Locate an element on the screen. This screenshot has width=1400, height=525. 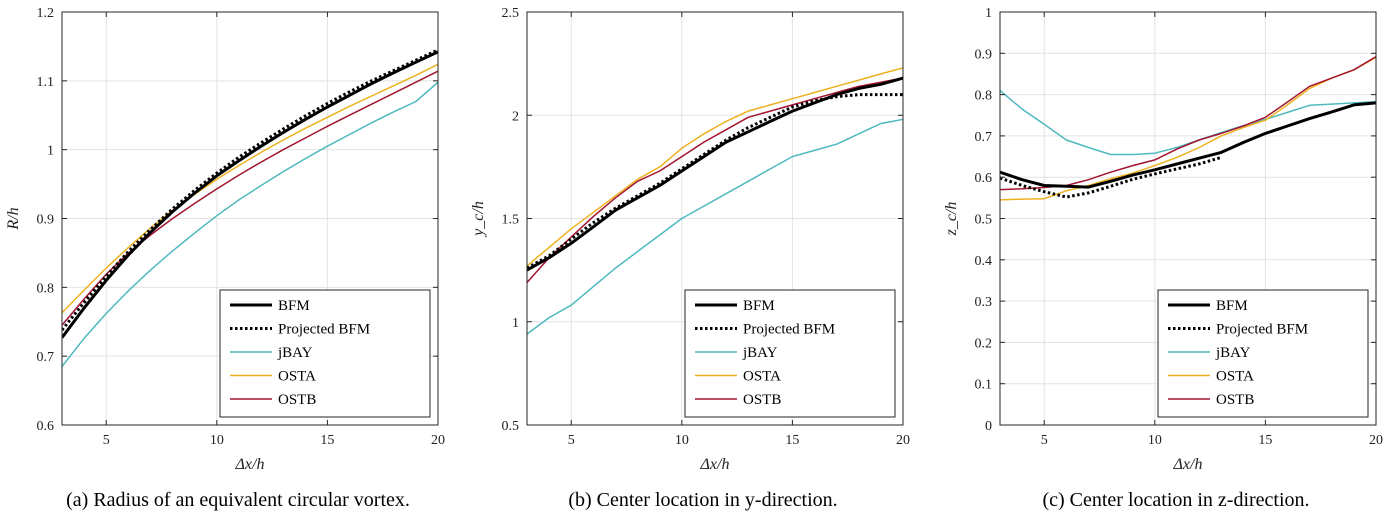
y-tick-label: 0.3 is located at coordinates (984, 302).